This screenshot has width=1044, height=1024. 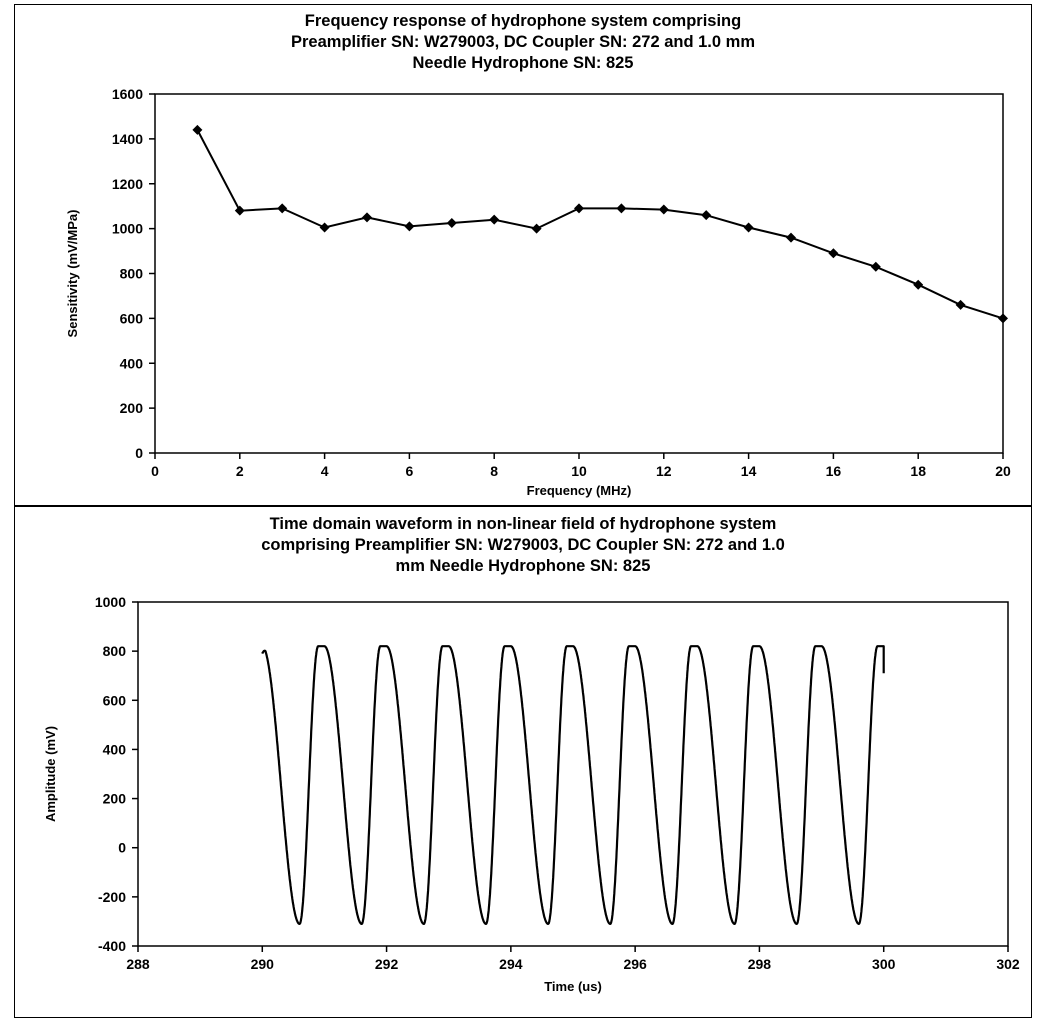 I want to click on x-tick-label: 294, so click(x=511, y=964).